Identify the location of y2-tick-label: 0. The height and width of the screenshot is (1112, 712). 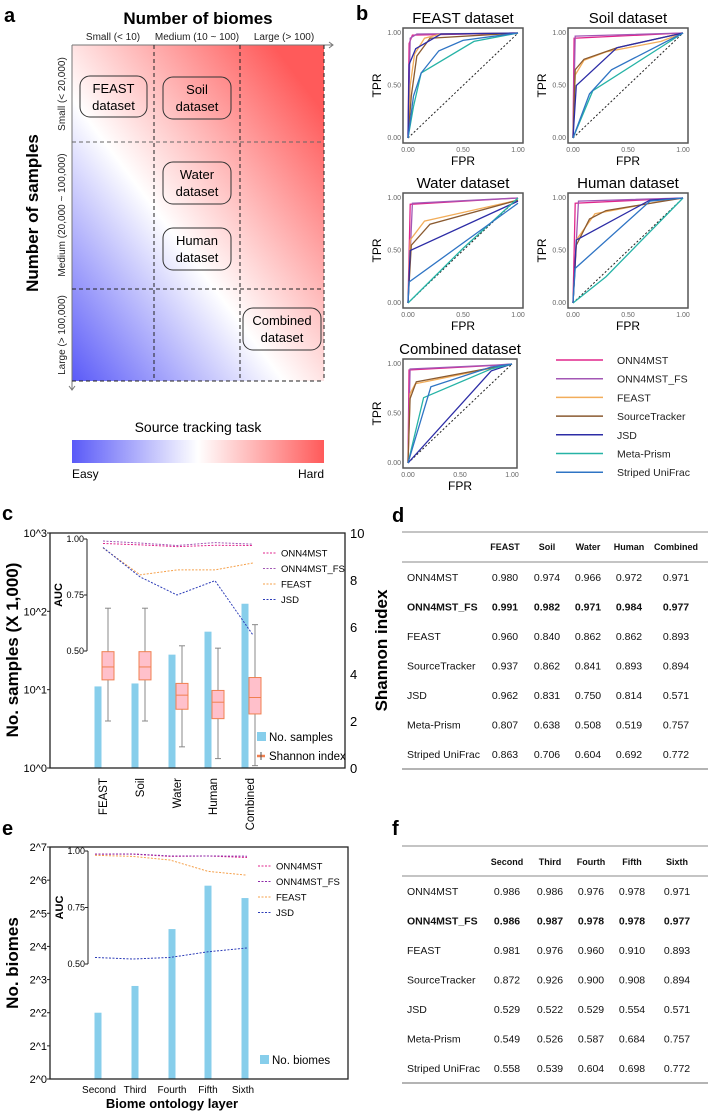
(353, 768).